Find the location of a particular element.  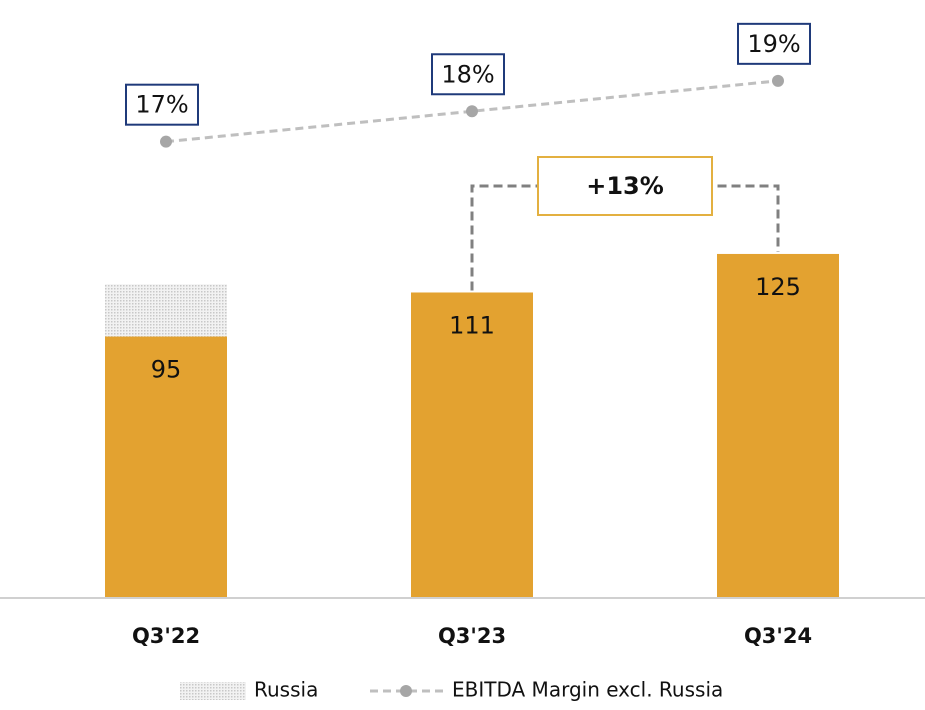

margin-label: 17% is located at coordinates (161, 105).